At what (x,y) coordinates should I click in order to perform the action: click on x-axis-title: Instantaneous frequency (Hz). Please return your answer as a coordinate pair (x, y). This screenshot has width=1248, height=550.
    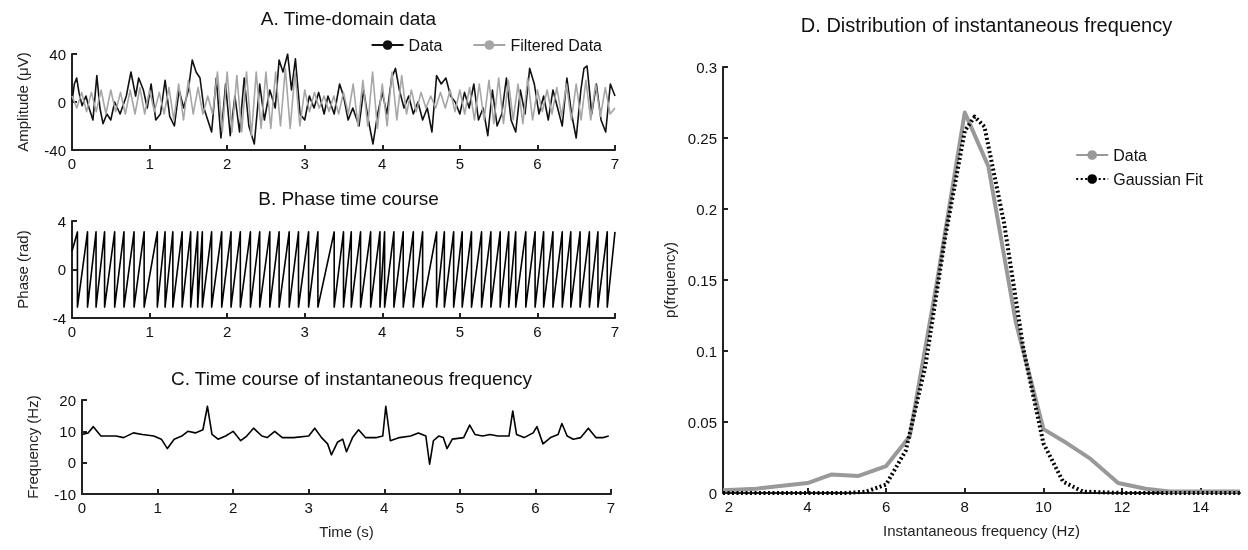
    Looking at the image, I should click on (981, 530).